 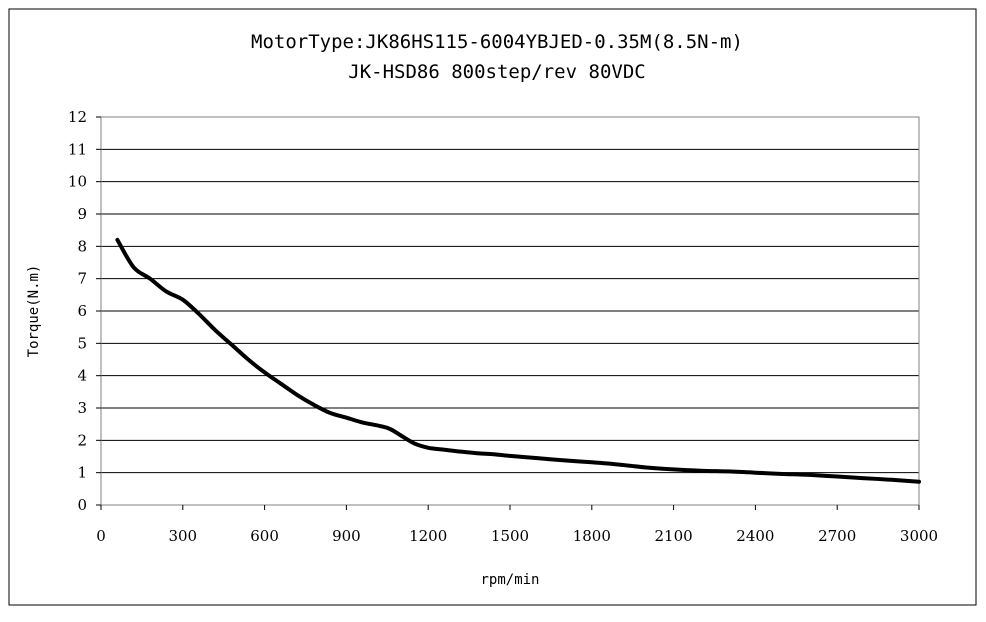 I want to click on y-tick-label: 4, so click(x=82, y=376).